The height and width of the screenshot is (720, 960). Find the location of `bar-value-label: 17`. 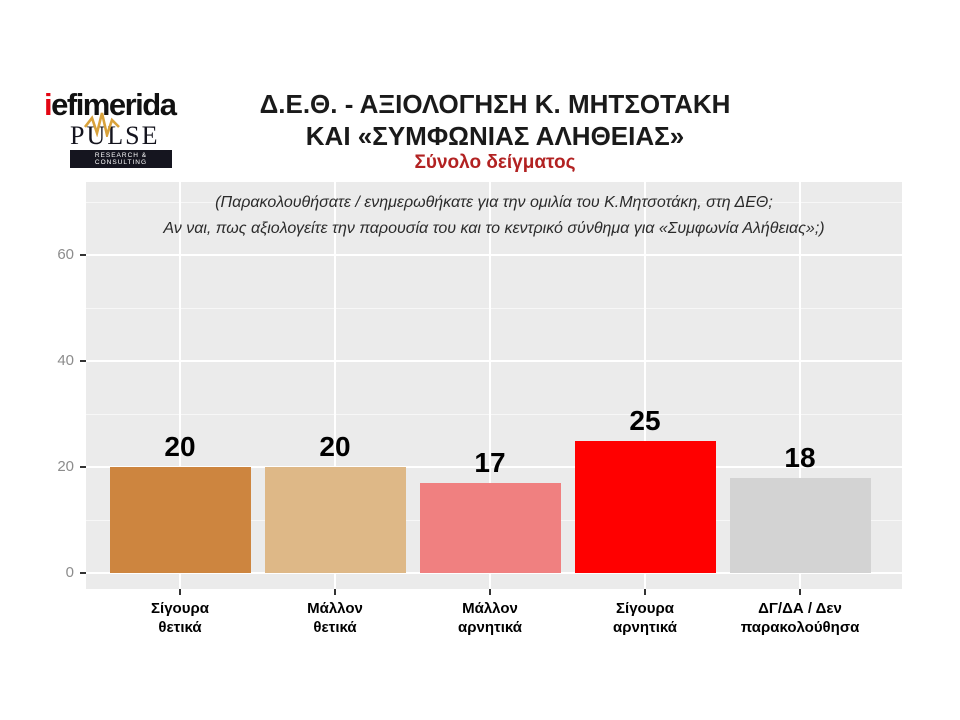

bar-value-label: 17 is located at coordinates (490, 462).